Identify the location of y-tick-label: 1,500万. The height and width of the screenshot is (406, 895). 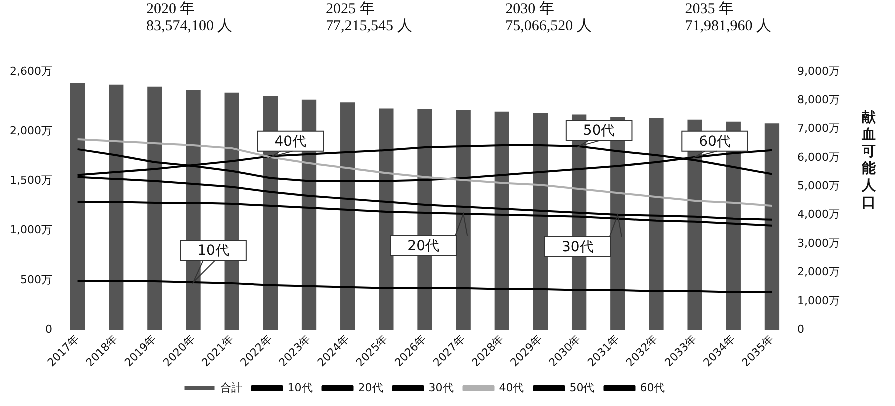
(31, 181).